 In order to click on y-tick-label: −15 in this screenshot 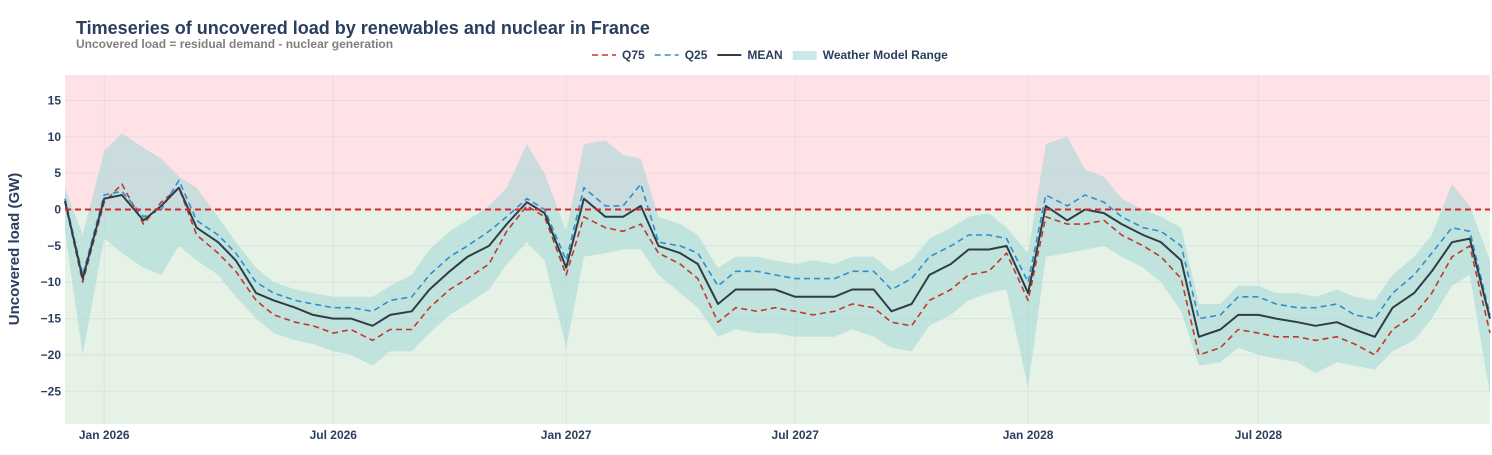, I will do `click(51, 319)`.